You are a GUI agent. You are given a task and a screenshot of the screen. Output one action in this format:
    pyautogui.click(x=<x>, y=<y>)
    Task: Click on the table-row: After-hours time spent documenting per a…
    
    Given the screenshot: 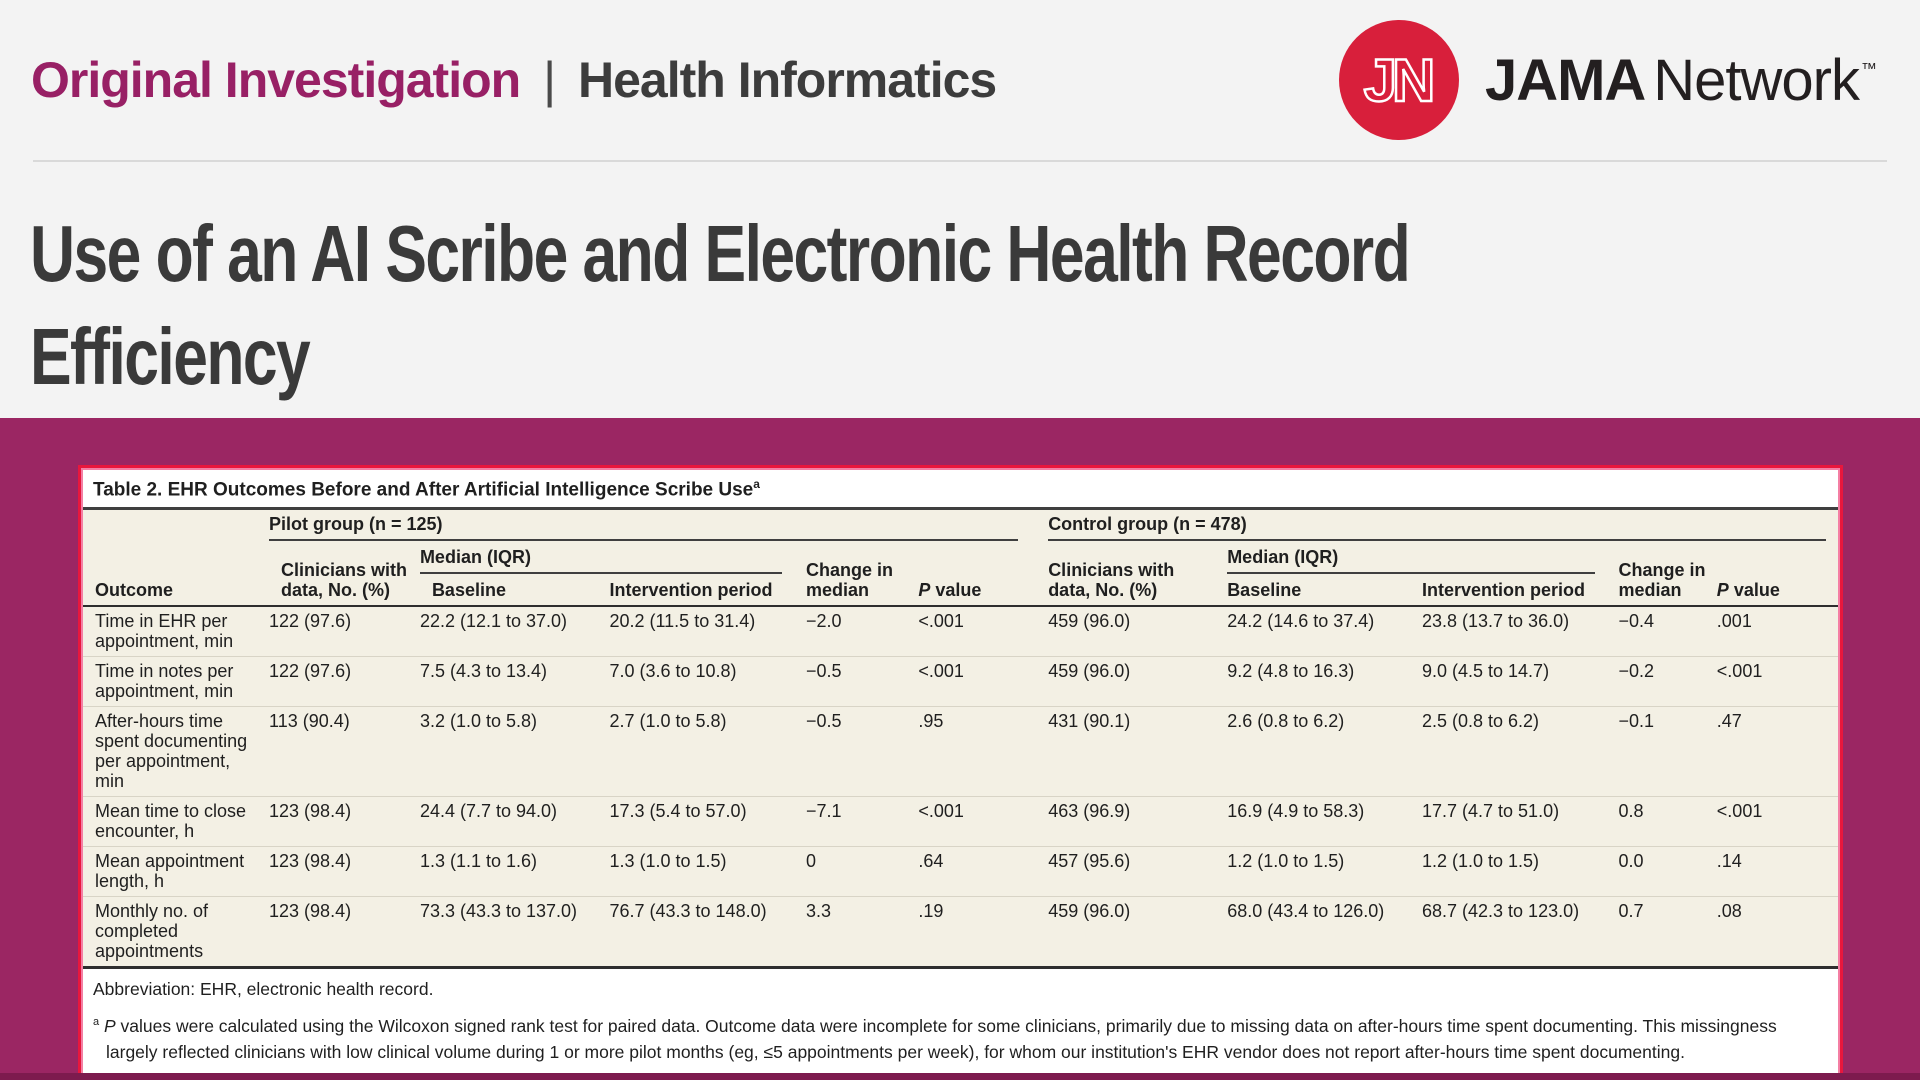 What is the action you would take?
    pyautogui.click(x=960, y=751)
    